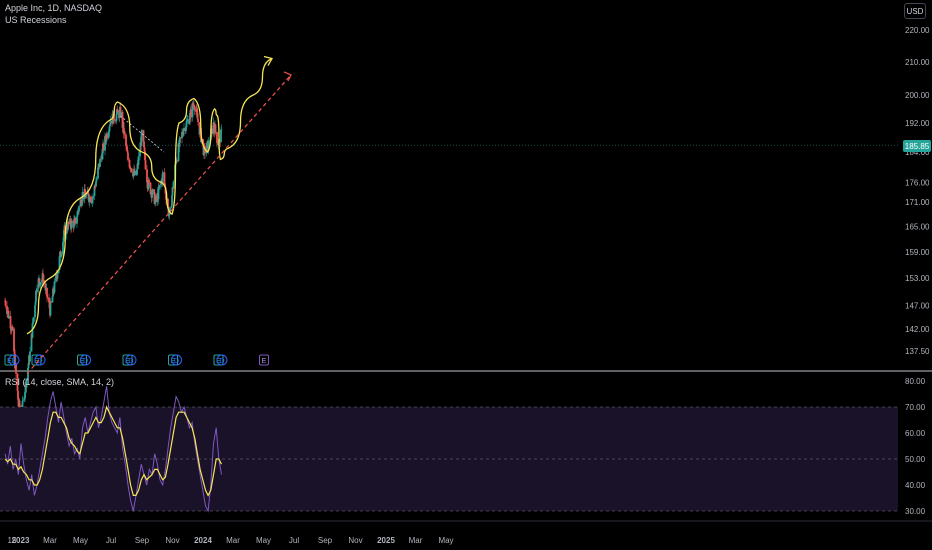 The height and width of the screenshot is (550, 932). Describe the element at coordinates (915, 11) in the screenshot. I see `currency-button: USD` at that location.